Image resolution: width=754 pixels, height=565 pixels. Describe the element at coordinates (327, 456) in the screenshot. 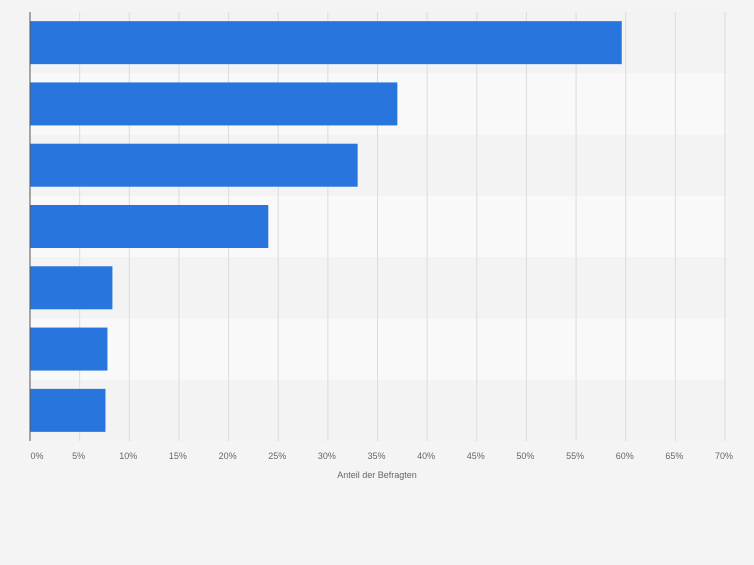

I see `x-tick-label: 30%` at that location.